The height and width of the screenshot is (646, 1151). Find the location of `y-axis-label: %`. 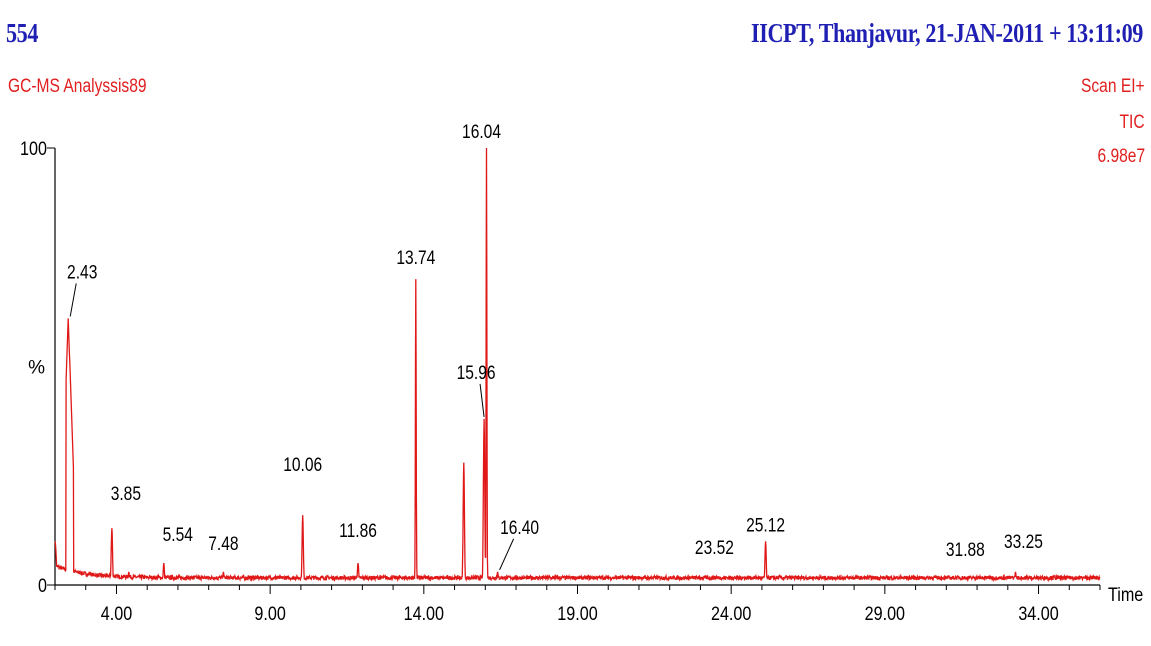

y-axis-label: % is located at coordinates (36, 368).